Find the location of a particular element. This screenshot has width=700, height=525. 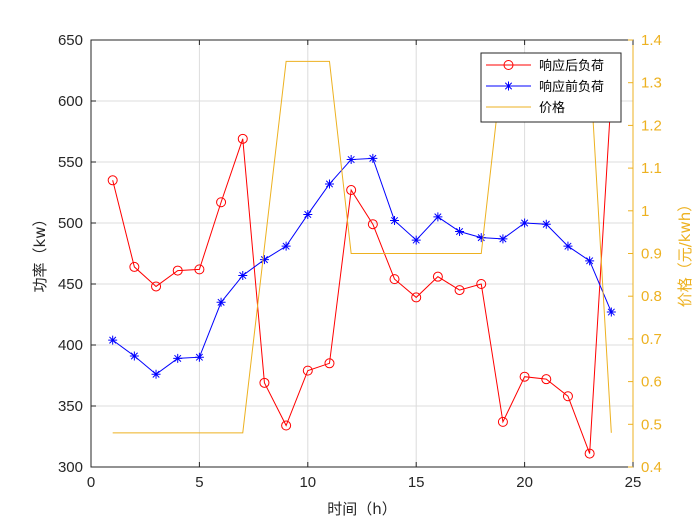

x-tick-label: 20 is located at coordinates (524, 482).